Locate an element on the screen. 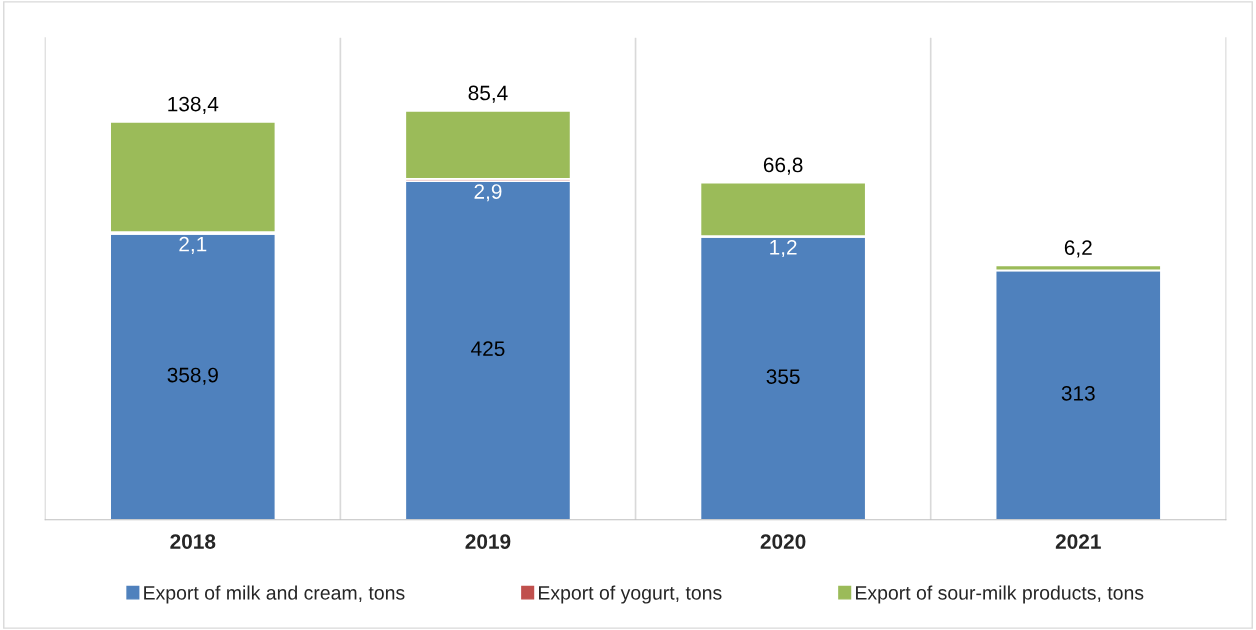 This screenshot has height=630, width=1256. data-label: 1,2 is located at coordinates (783, 248).